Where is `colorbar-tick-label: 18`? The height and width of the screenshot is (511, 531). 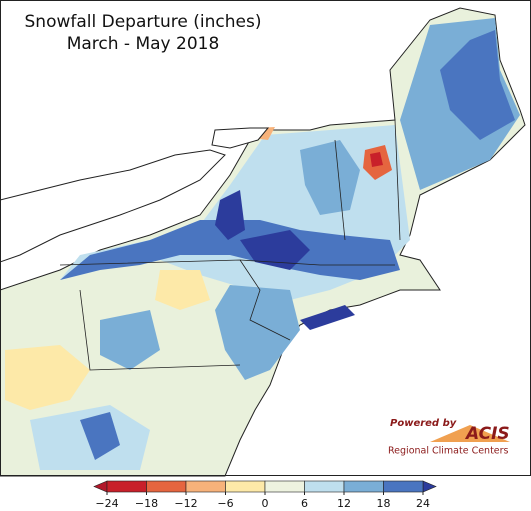 colorbar-tick-label: 18 is located at coordinates (384, 503).